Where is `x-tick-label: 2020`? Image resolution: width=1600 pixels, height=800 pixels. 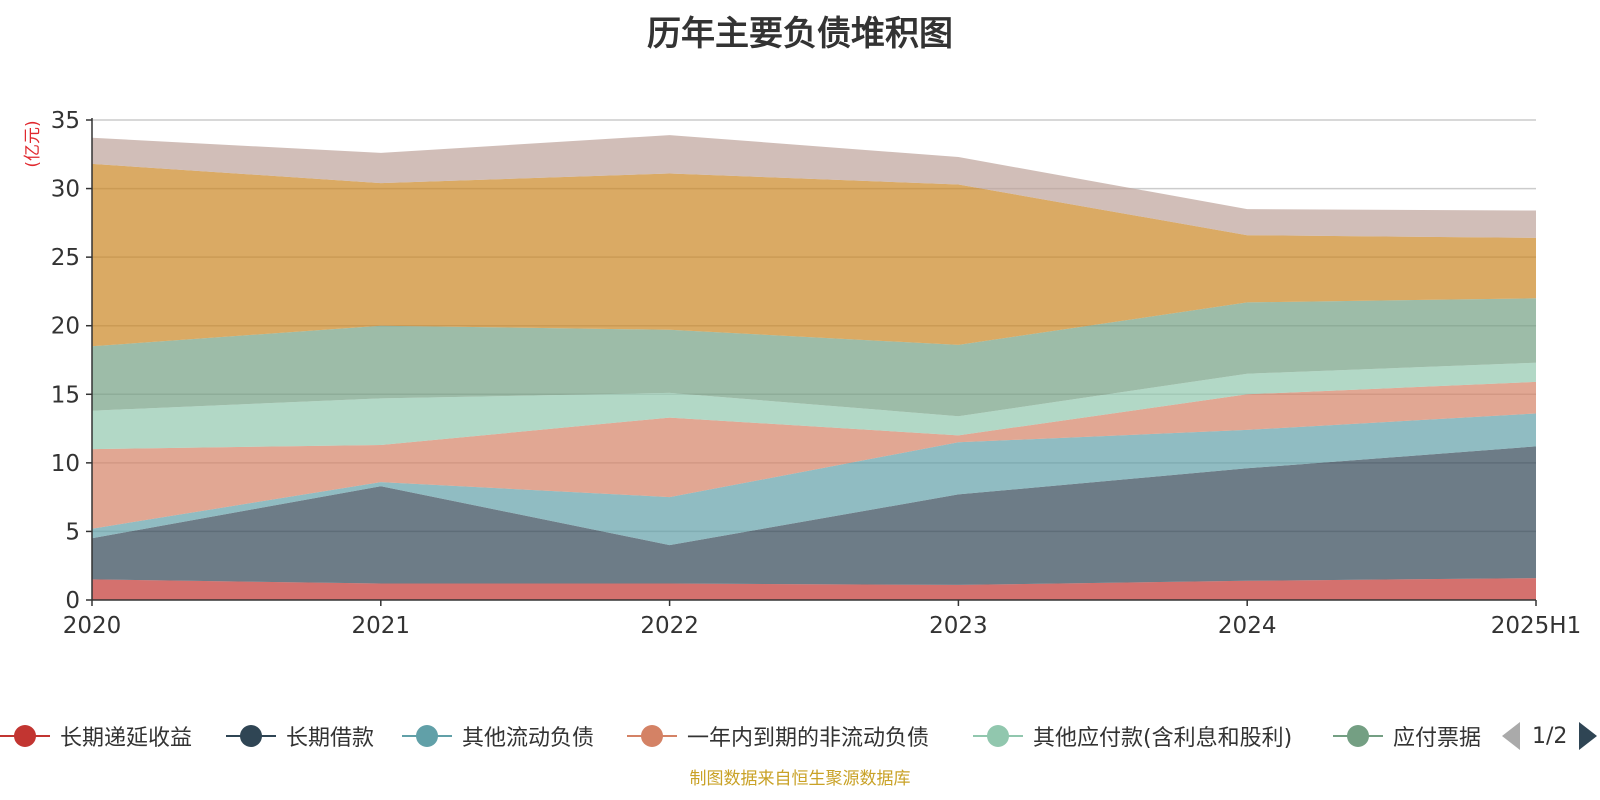 x-tick-label: 2020 is located at coordinates (92, 626).